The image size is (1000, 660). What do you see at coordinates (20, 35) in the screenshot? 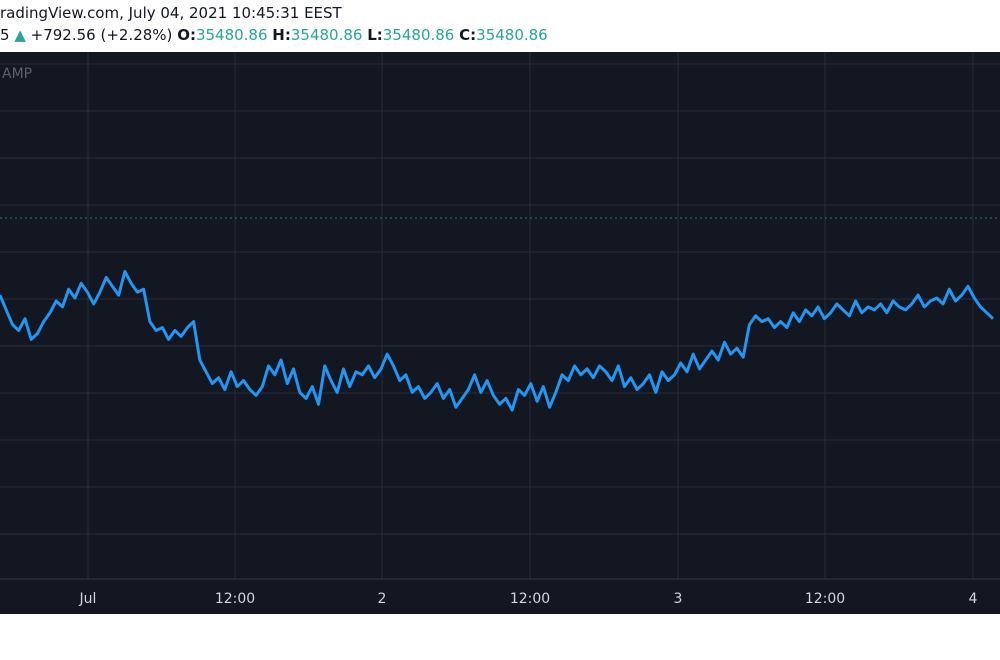
I see `up-arrow-icon: ▲` at bounding box center [20, 35].